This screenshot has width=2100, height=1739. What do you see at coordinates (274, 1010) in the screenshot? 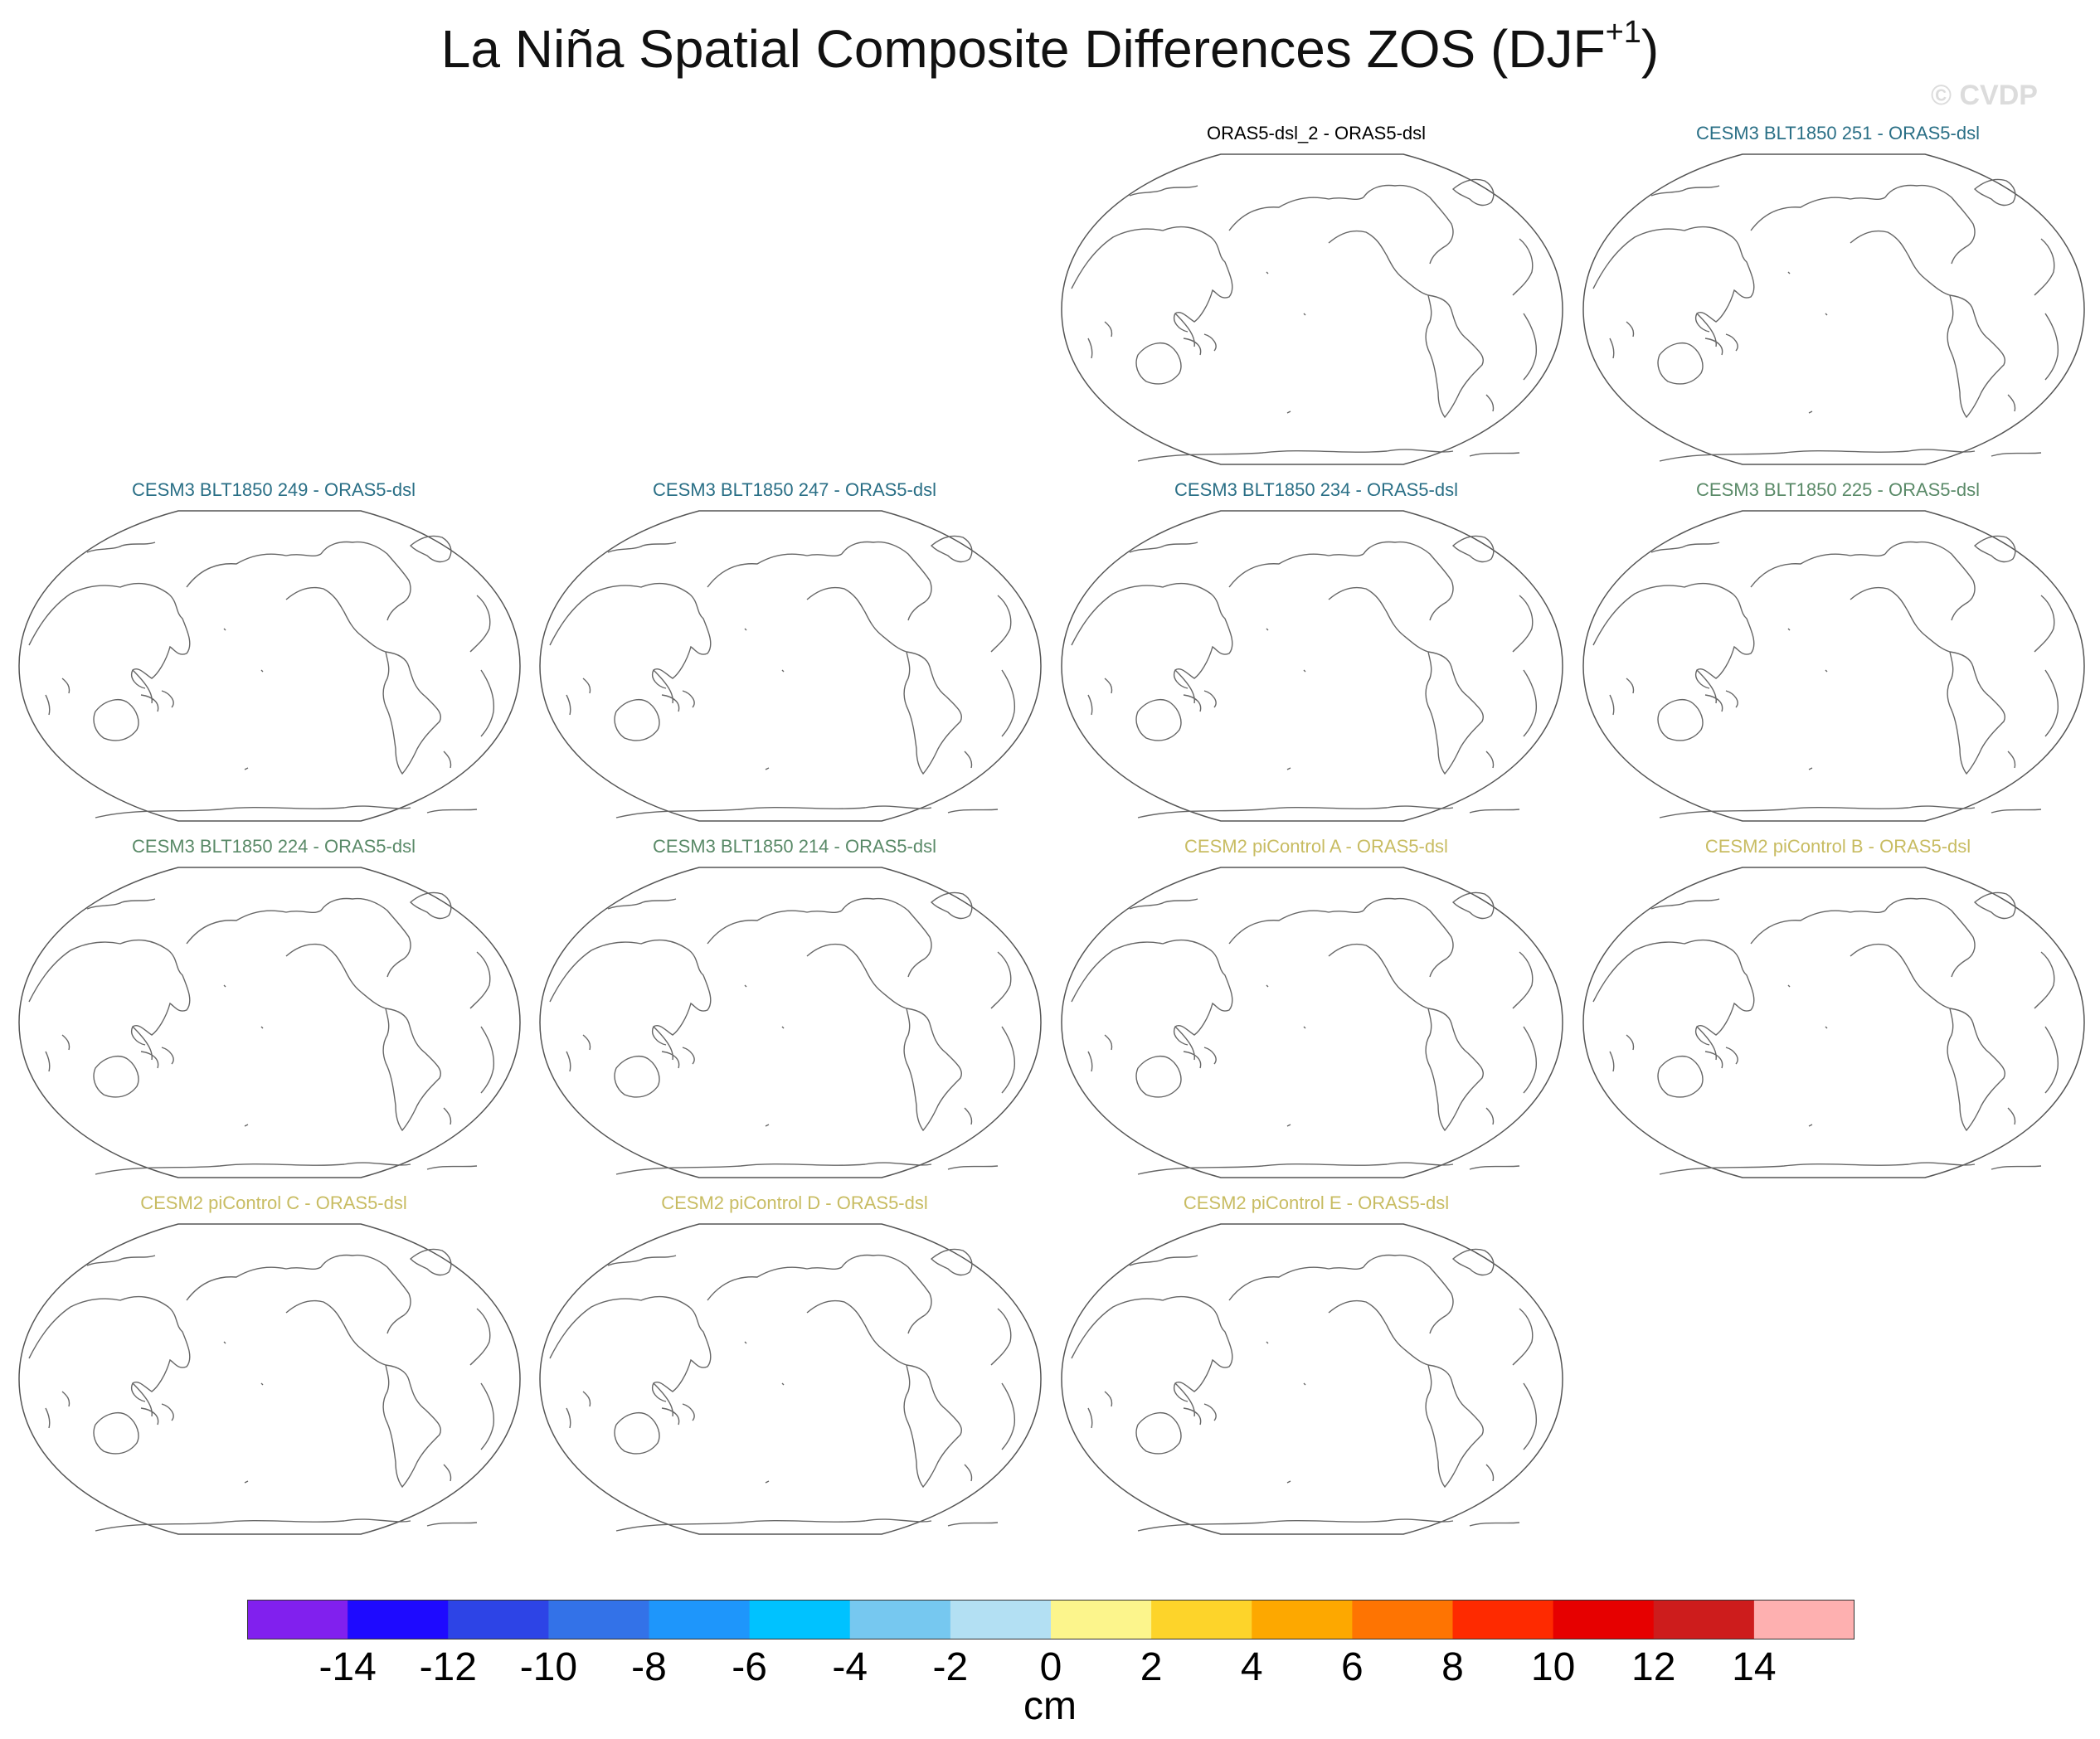
I see `map-panel: CESM3 BLT1850 224 - ORAS5-dsl` at bounding box center [274, 1010].